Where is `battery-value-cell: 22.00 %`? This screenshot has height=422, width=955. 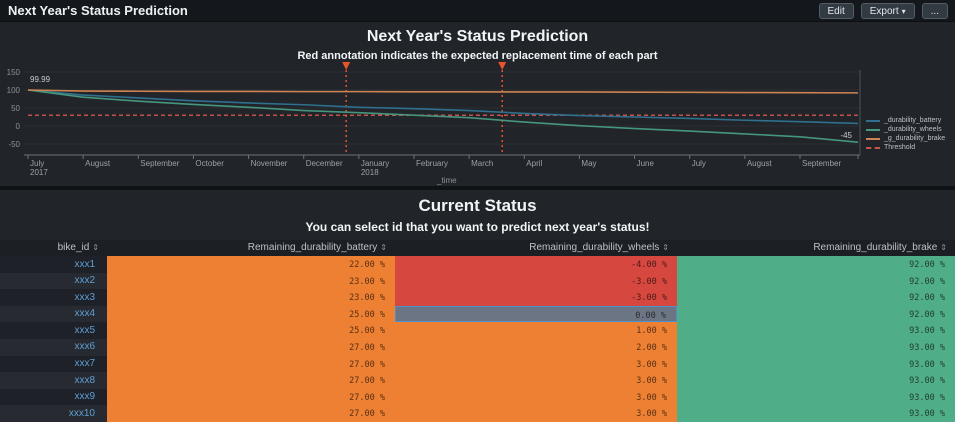 battery-value-cell: 22.00 % is located at coordinates (251, 264).